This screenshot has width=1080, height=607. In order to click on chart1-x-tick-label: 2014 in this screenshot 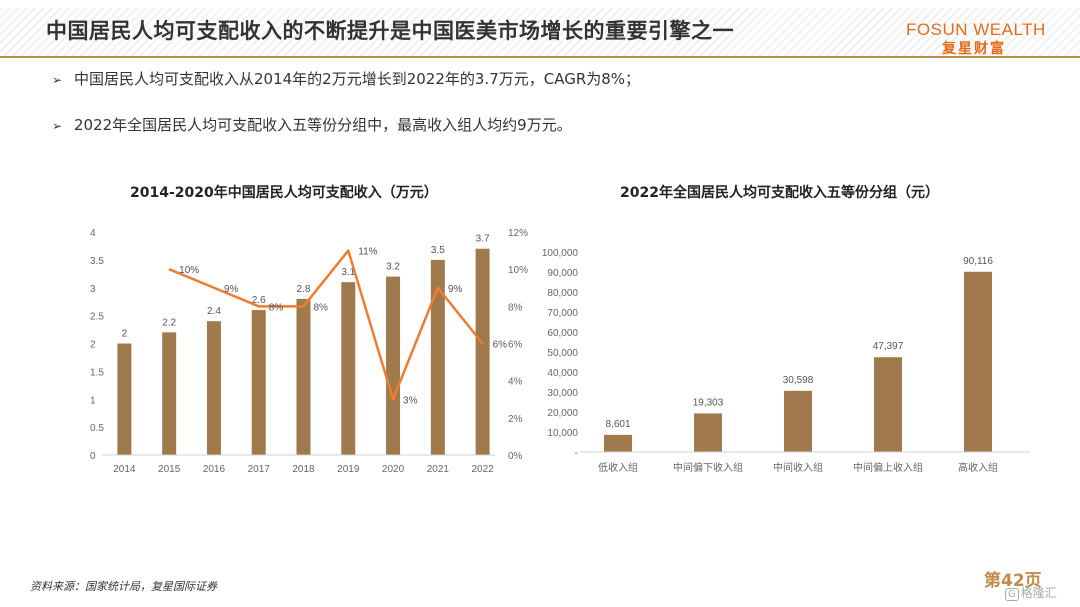, I will do `click(124, 469)`.